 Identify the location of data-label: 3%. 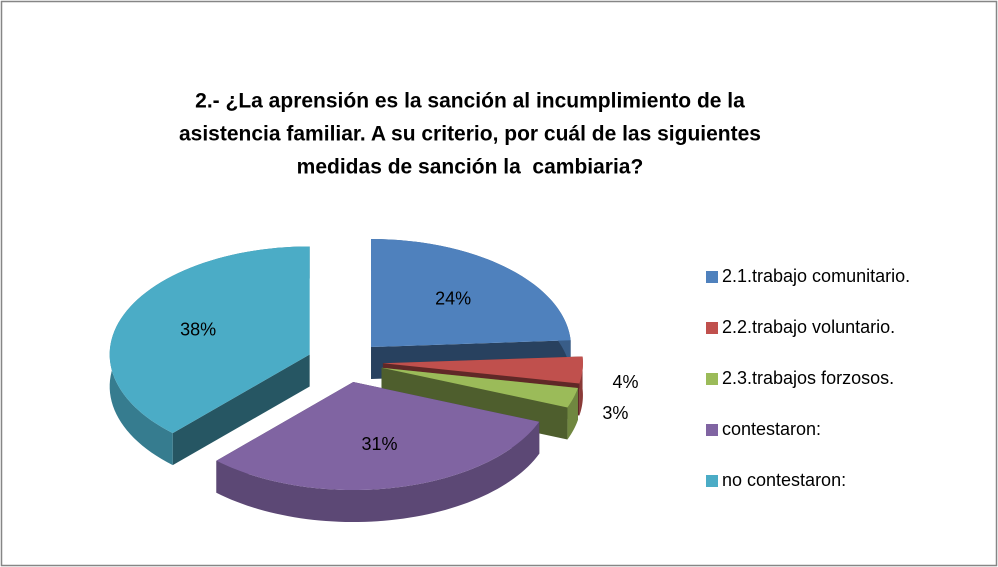
(615, 413).